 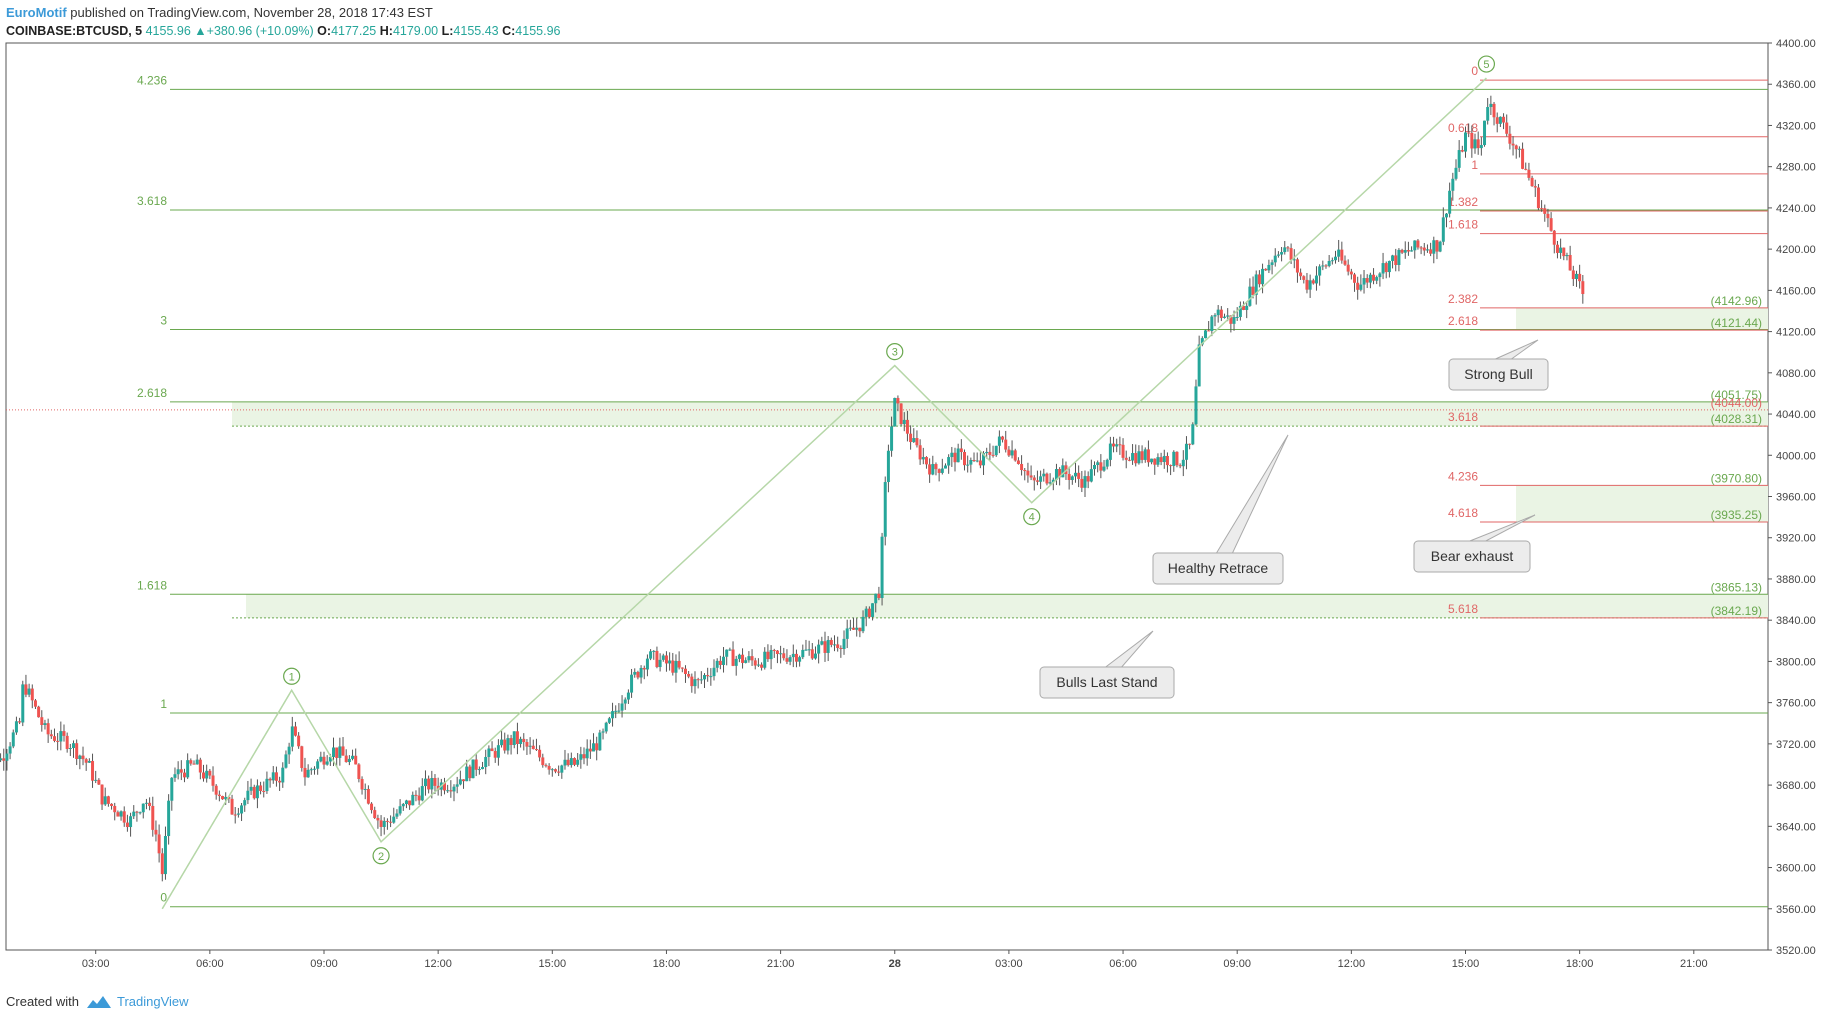 I want to click on fib-extension-label: 0, so click(x=163, y=898).